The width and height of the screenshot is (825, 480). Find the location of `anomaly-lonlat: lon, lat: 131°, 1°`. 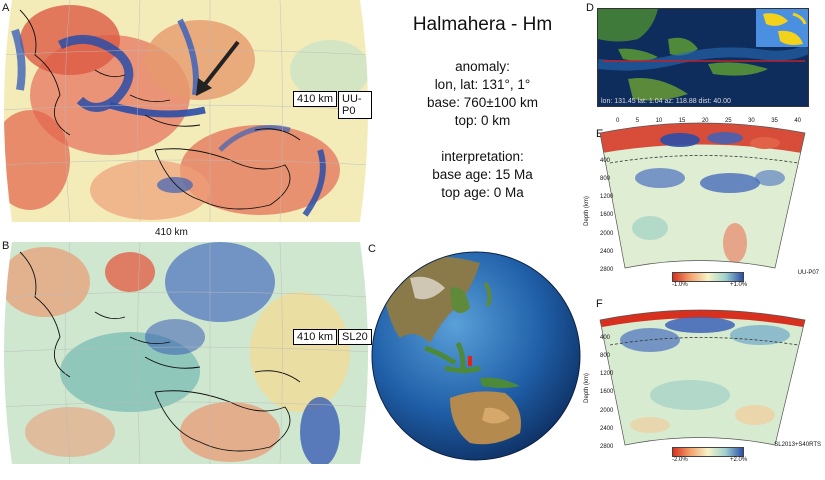

anomaly-lonlat: lon, lat: 131°, 1° is located at coordinates (482, 84).